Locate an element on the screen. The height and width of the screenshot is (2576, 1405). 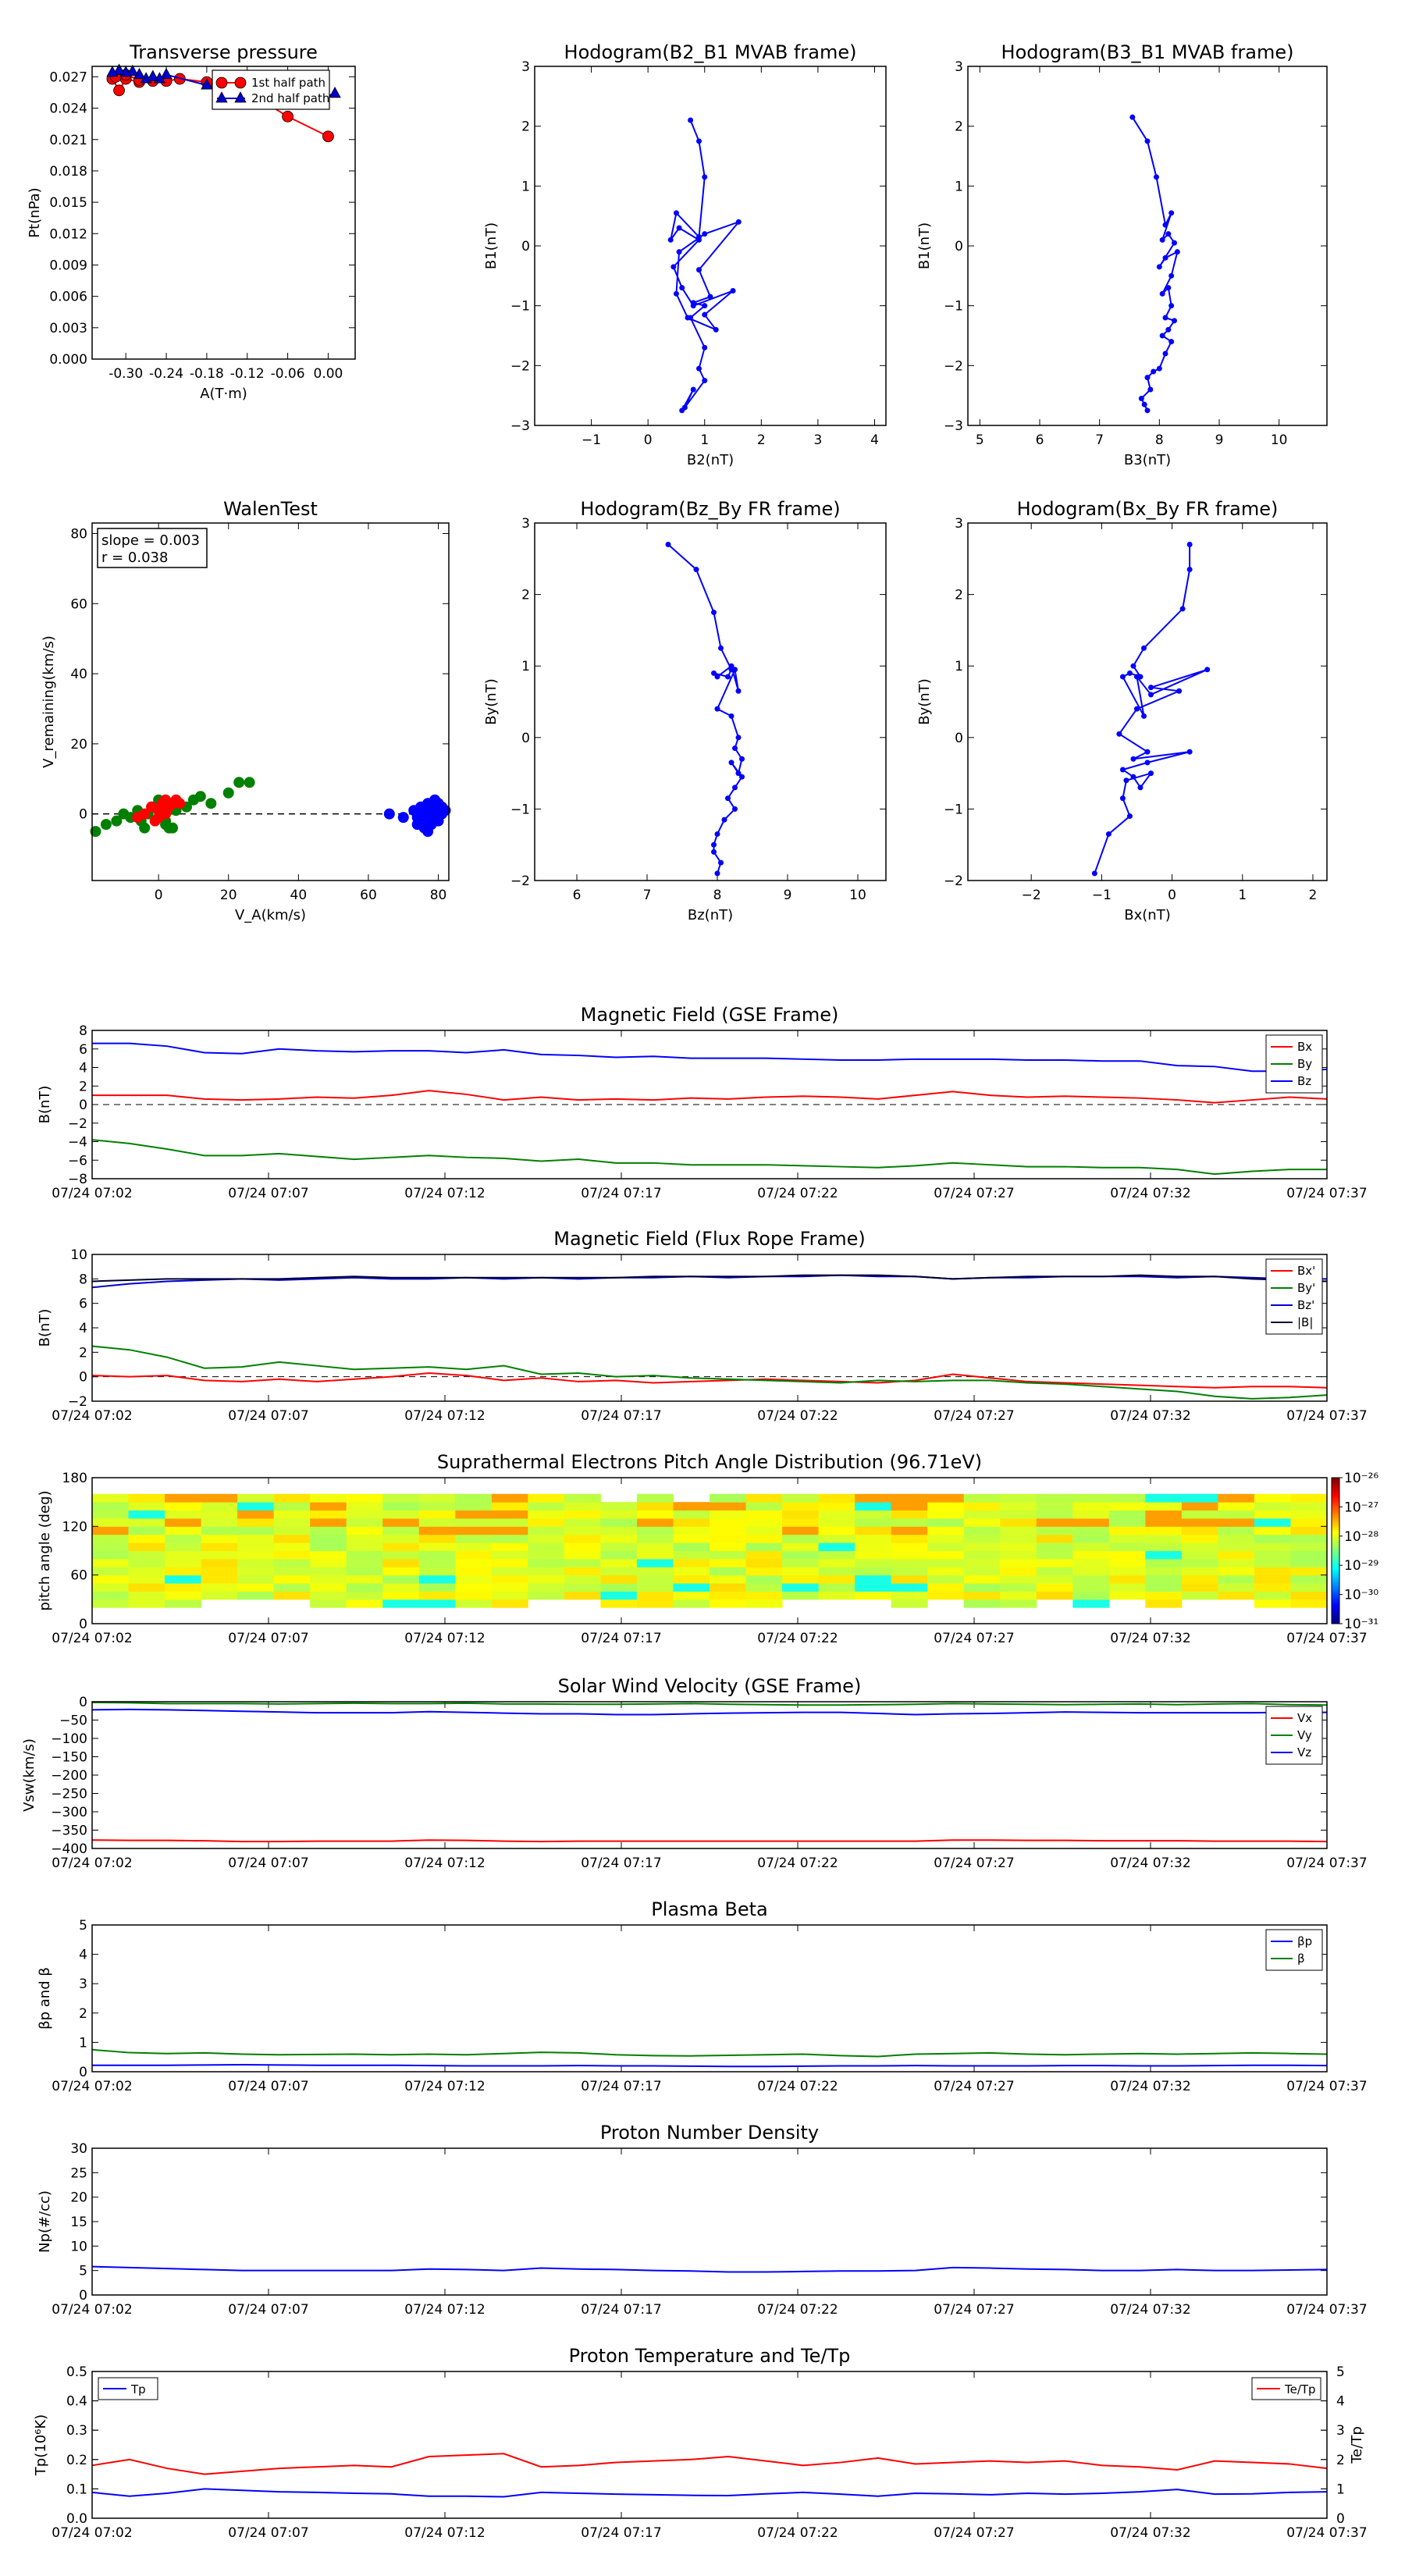
y-axis-label: Pt(nPa) is located at coordinates (35, 212).